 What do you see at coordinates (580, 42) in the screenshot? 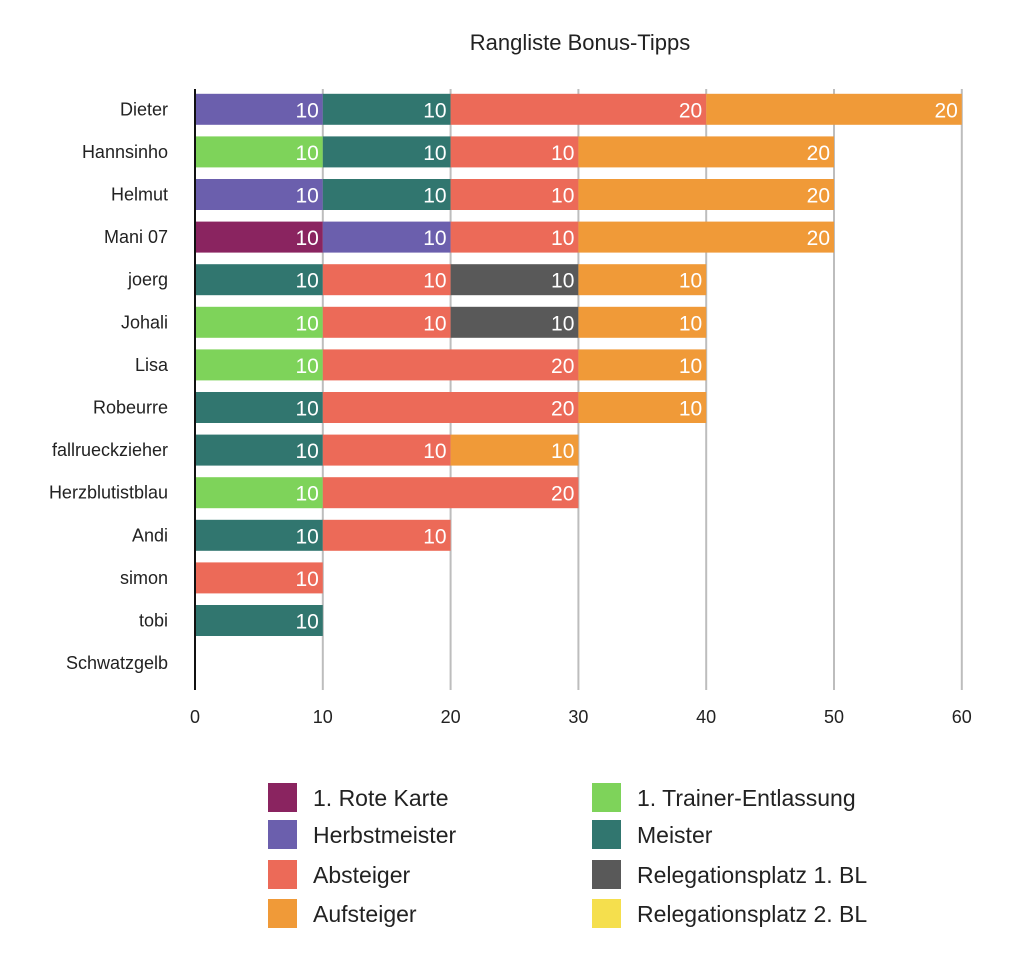
I see `chart-title: Rangliste Bonus-Tipps` at bounding box center [580, 42].